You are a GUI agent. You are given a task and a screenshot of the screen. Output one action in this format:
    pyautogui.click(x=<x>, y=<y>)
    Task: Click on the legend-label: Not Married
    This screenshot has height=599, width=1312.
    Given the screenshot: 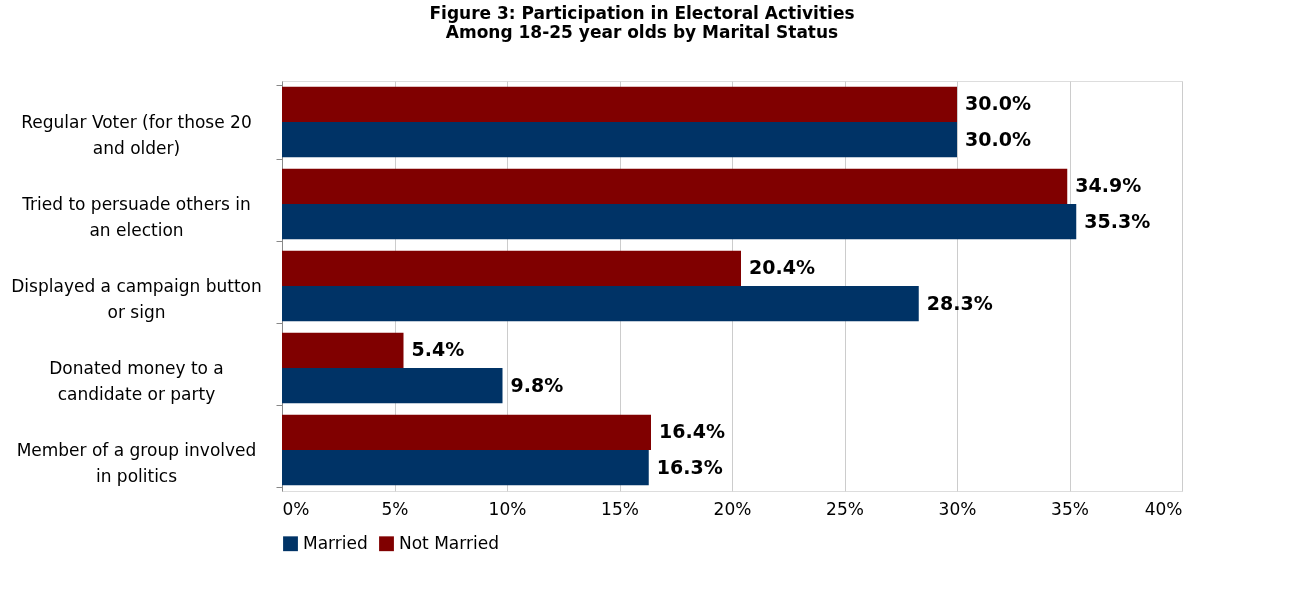 What is the action you would take?
    pyautogui.click(x=449, y=542)
    